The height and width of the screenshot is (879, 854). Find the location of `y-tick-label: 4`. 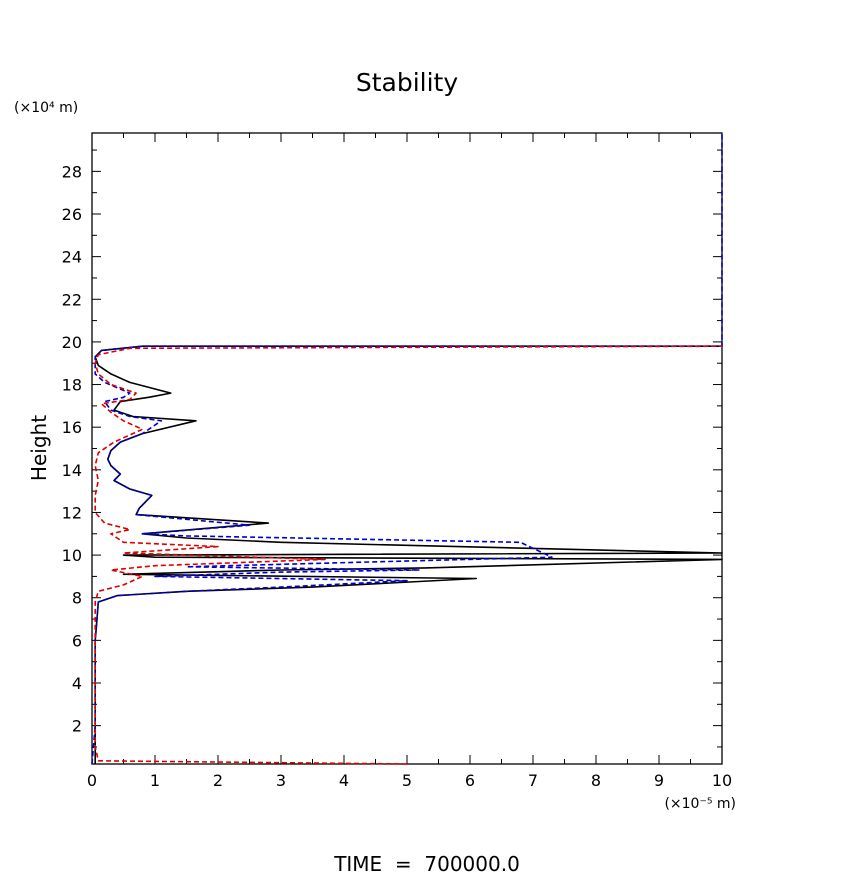

y-tick-label: 4 is located at coordinates (77, 683).